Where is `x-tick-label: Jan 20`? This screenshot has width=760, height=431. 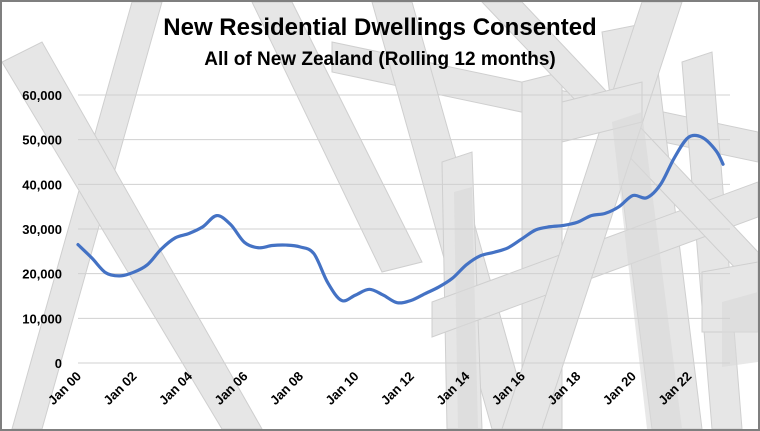 x-tick-label: Jan 20 is located at coordinates (619, 388).